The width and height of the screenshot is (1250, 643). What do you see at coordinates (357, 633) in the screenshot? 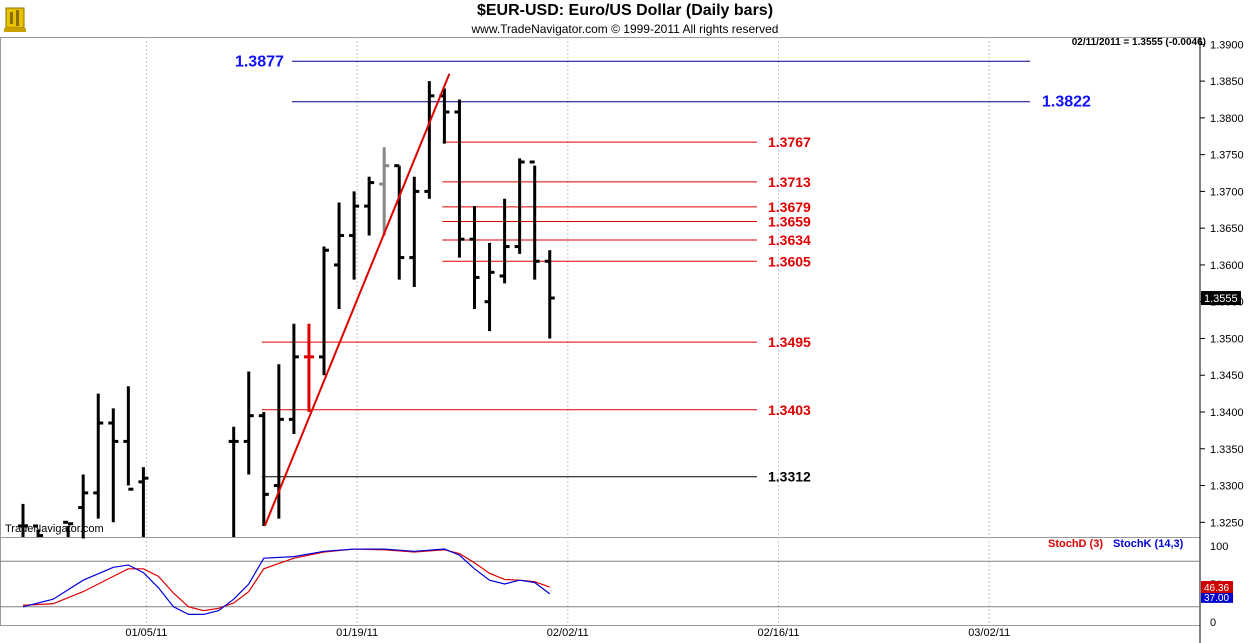
I see `date-tick-label: 01/19/11` at bounding box center [357, 633].